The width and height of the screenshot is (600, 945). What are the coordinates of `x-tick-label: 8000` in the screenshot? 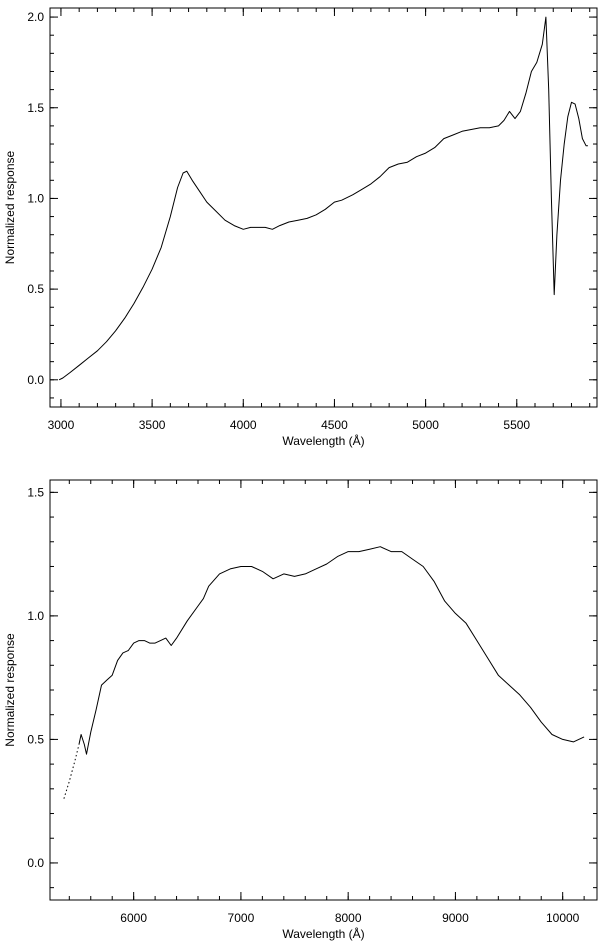 It's located at (348, 918).